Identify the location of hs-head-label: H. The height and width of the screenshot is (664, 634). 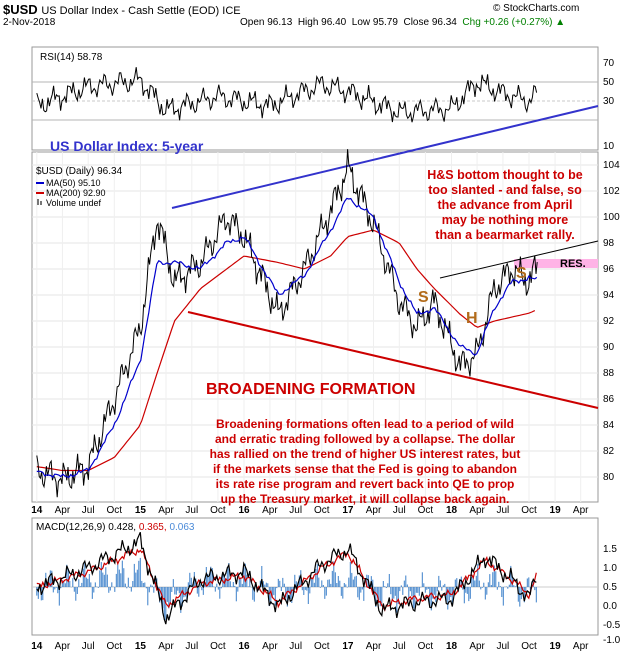
(472, 318).